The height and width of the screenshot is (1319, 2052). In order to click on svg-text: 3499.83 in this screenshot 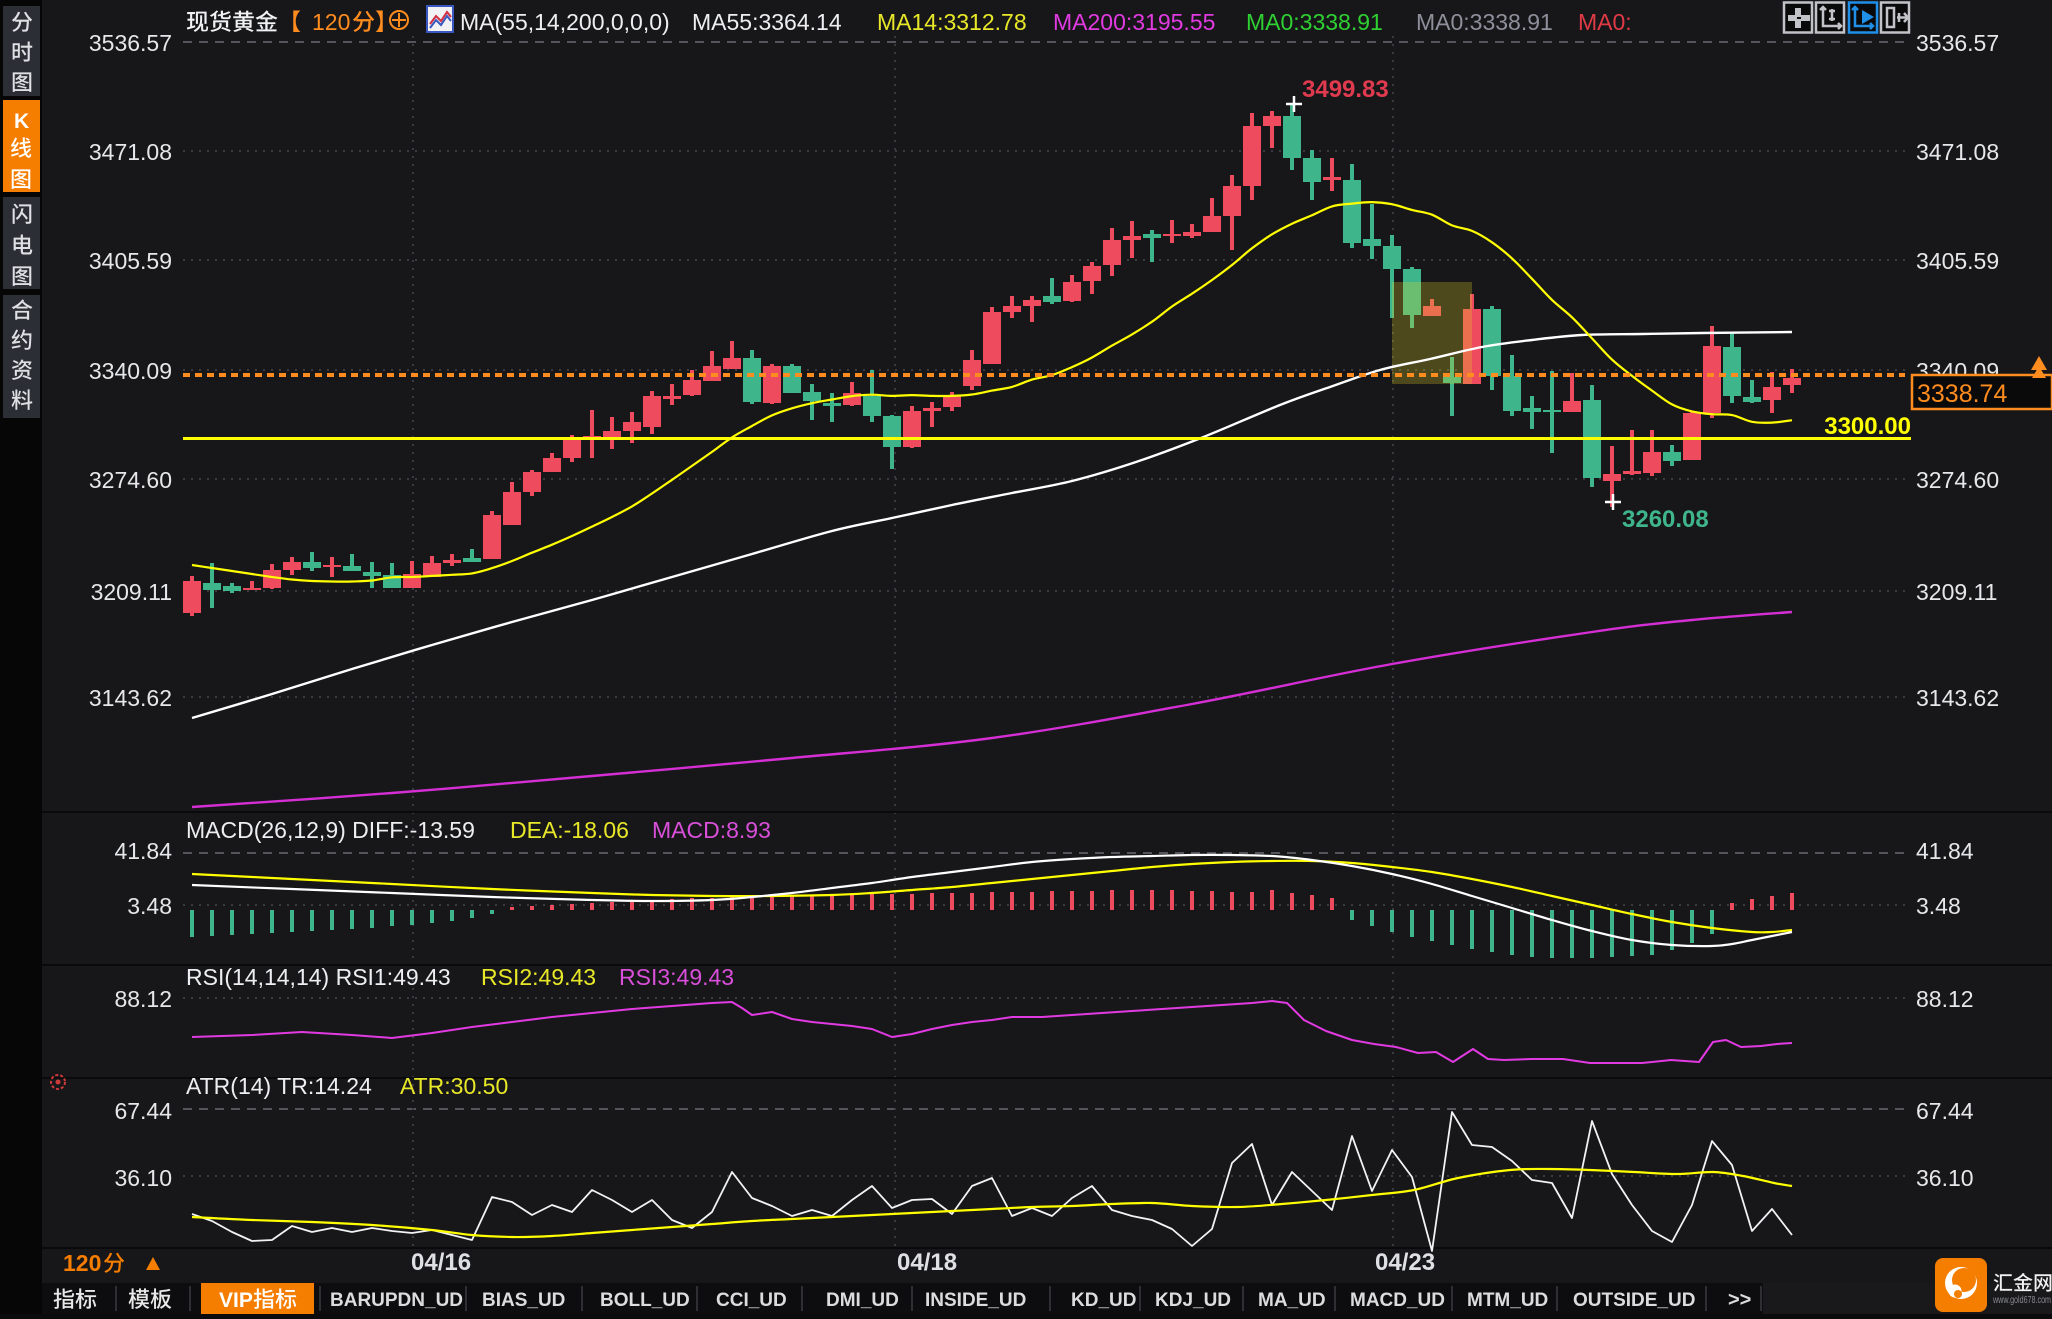, I will do `click(1345, 89)`.